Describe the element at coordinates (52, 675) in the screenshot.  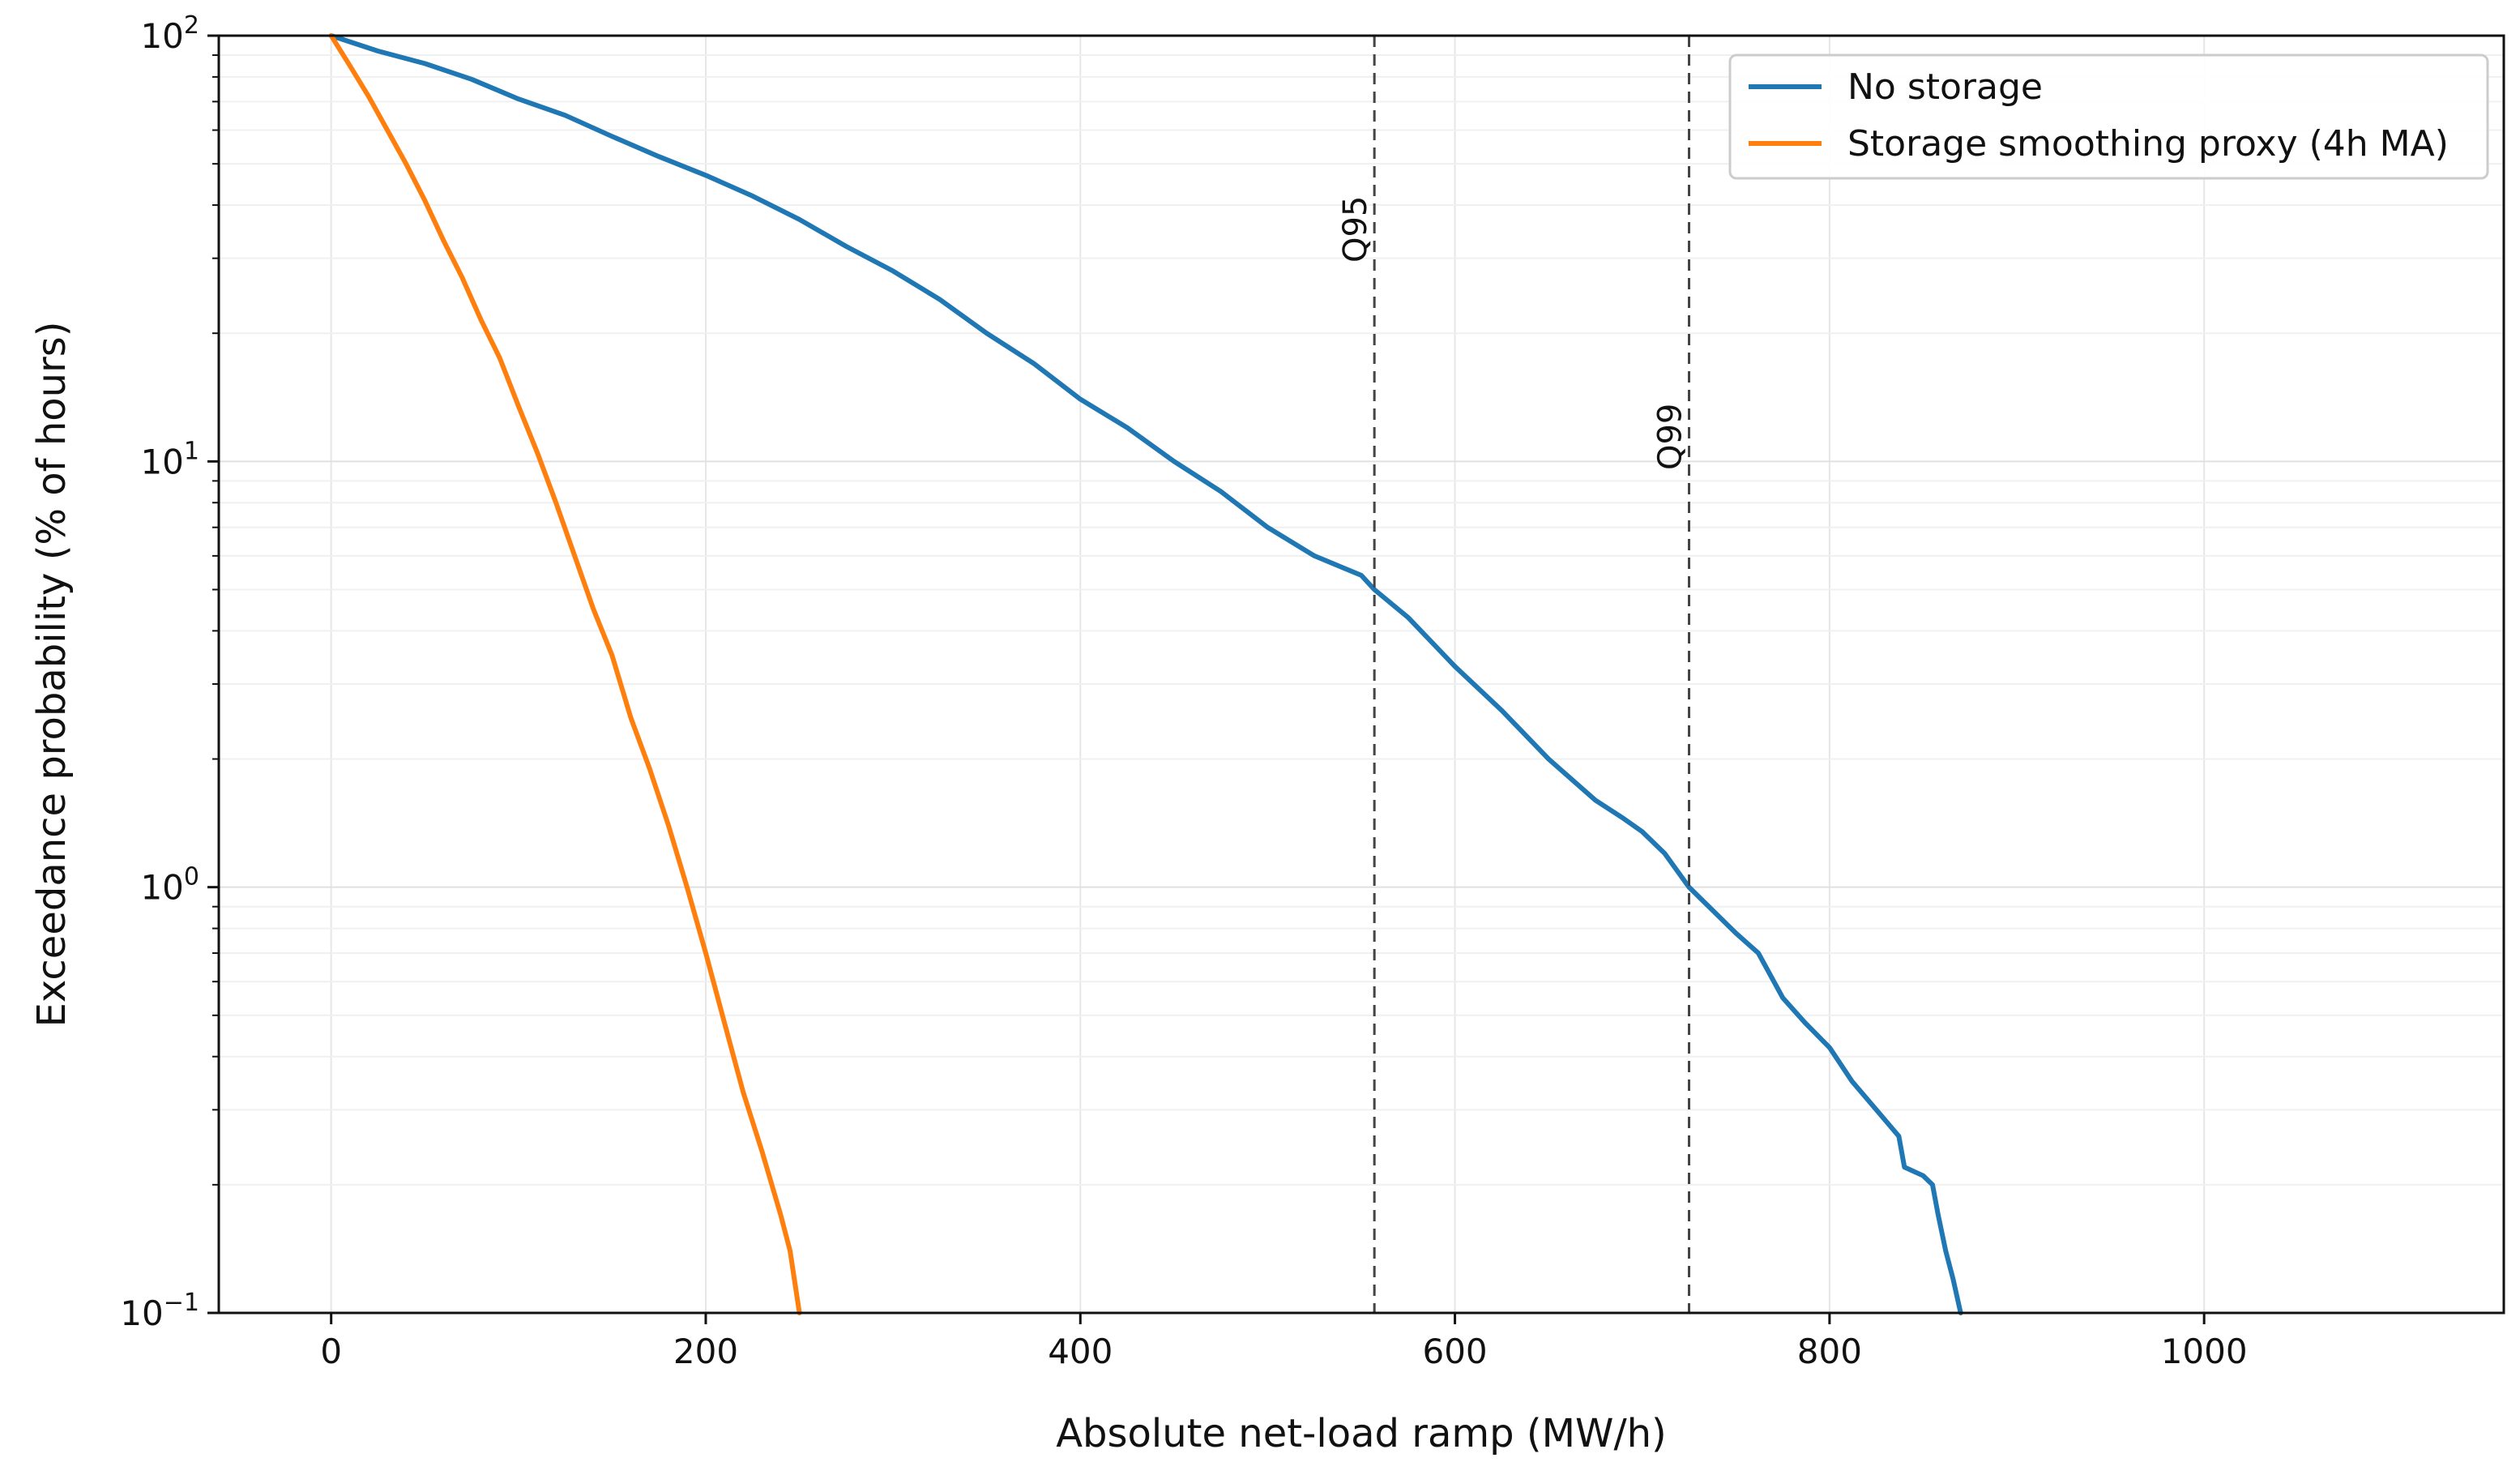
I see `y-axis-label: Exceedance probability (% of hours)` at that location.